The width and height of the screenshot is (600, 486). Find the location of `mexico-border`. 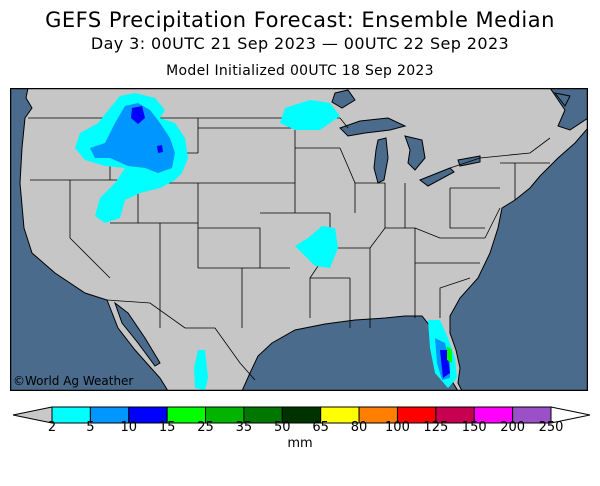

mexico-border is located at coordinates (181, 340).